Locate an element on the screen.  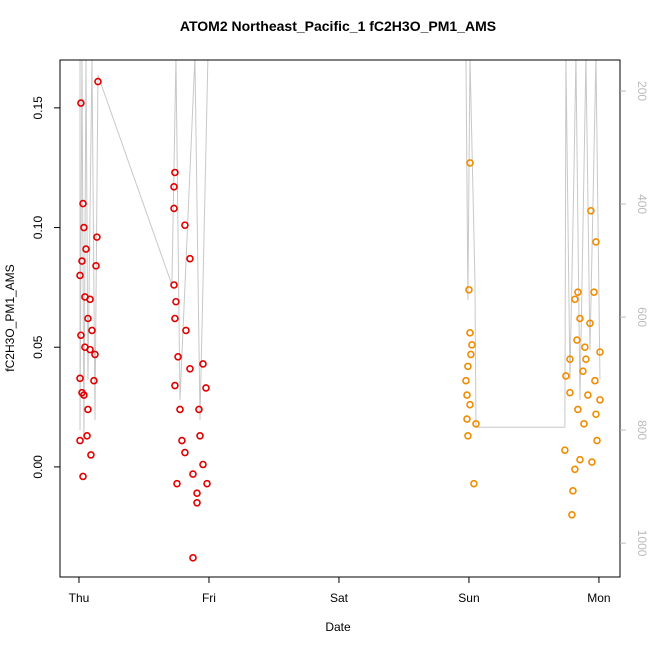
x-tick-label: Thu is located at coordinates (79, 598).